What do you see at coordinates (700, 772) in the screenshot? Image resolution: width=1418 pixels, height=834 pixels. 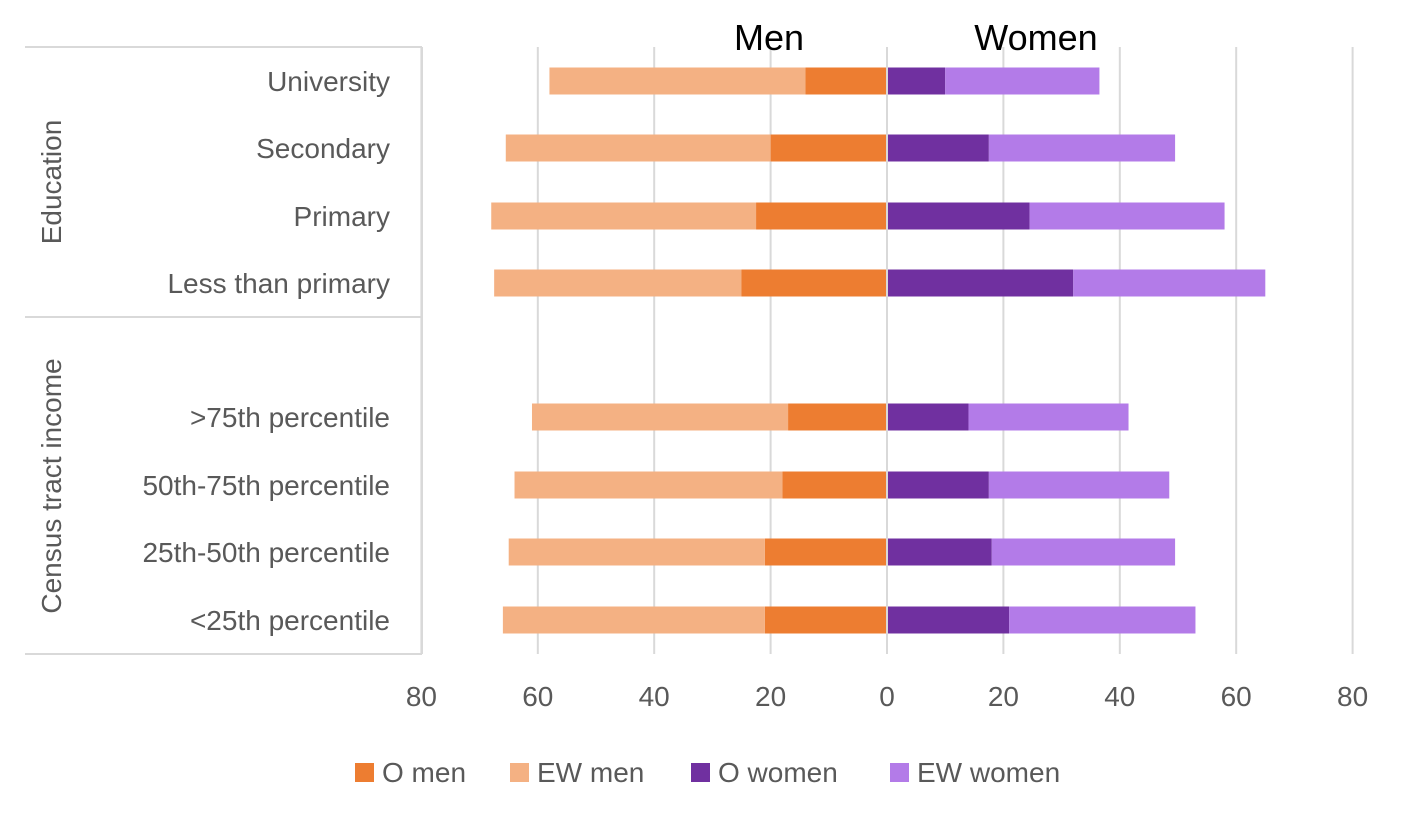 I see `legend-swatch-o-women` at bounding box center [700, 772].